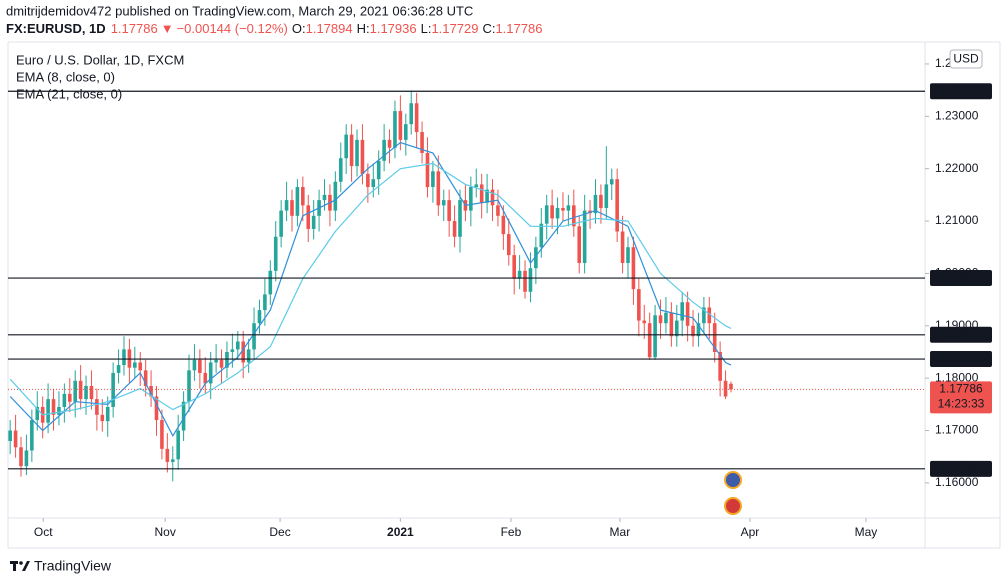  Describe the element at coordinates (363, 28) in the screenshot. I see `high-label: H:` at that location.